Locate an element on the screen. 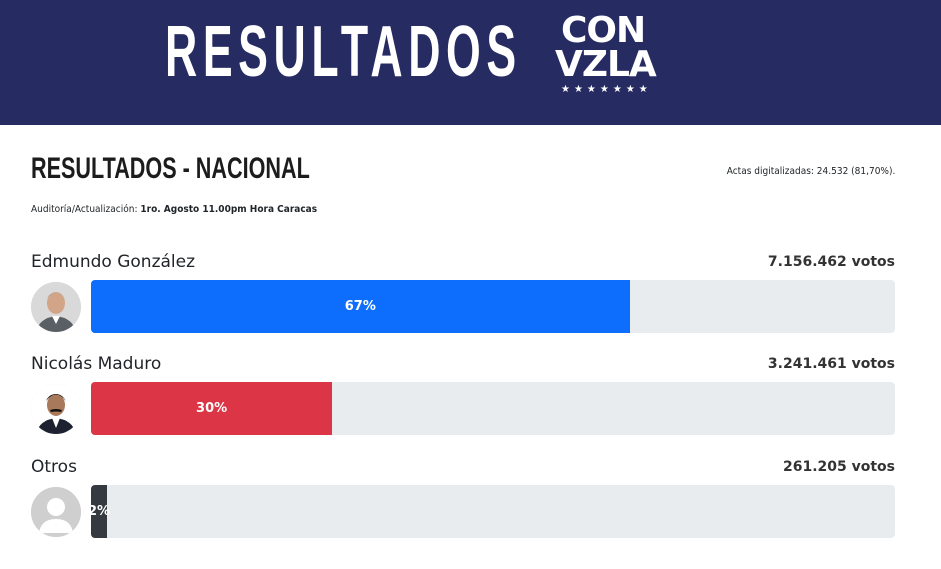 The width and height of the screenshot is (941, 569). banner-title: RESULTADOS is located at coordinates (343, 52).